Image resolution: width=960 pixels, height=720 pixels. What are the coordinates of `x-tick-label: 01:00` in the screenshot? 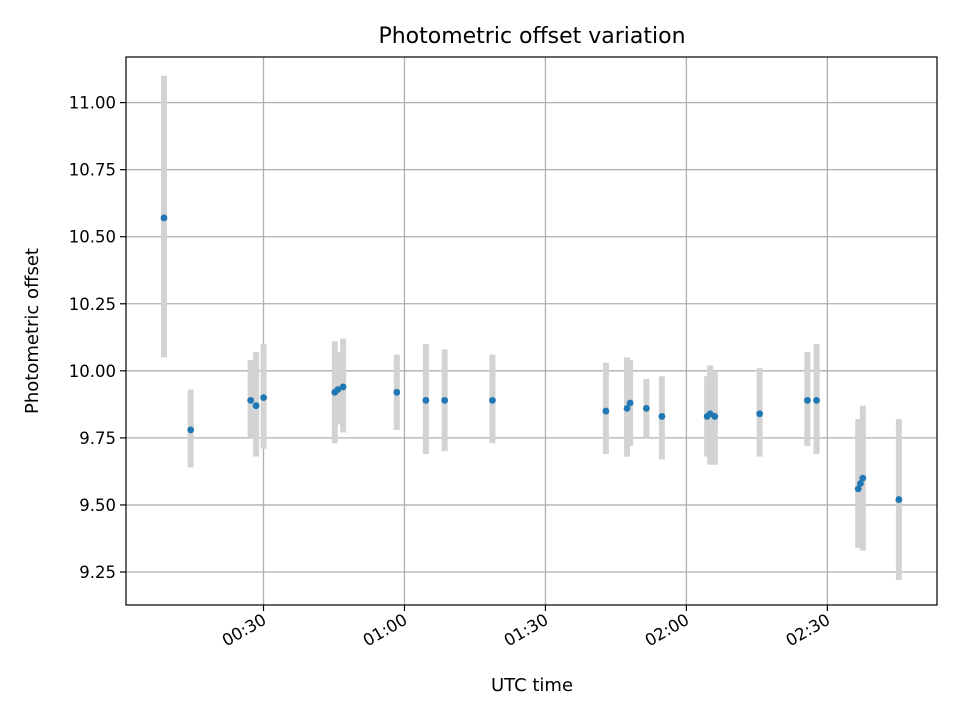 It's located at (385, 630).